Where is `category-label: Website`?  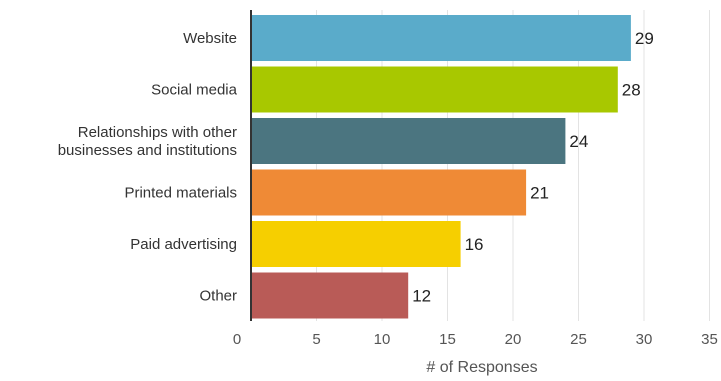 category-label: Website is located at coordinates (210, 38).